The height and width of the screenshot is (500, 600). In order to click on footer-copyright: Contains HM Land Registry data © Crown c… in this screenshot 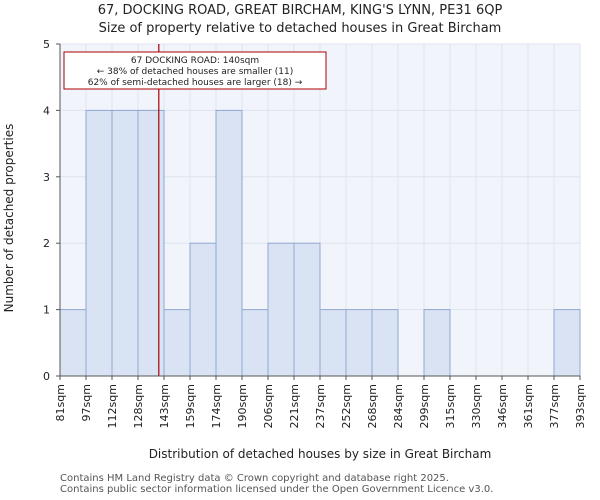, I will do `click(254, 478)`.